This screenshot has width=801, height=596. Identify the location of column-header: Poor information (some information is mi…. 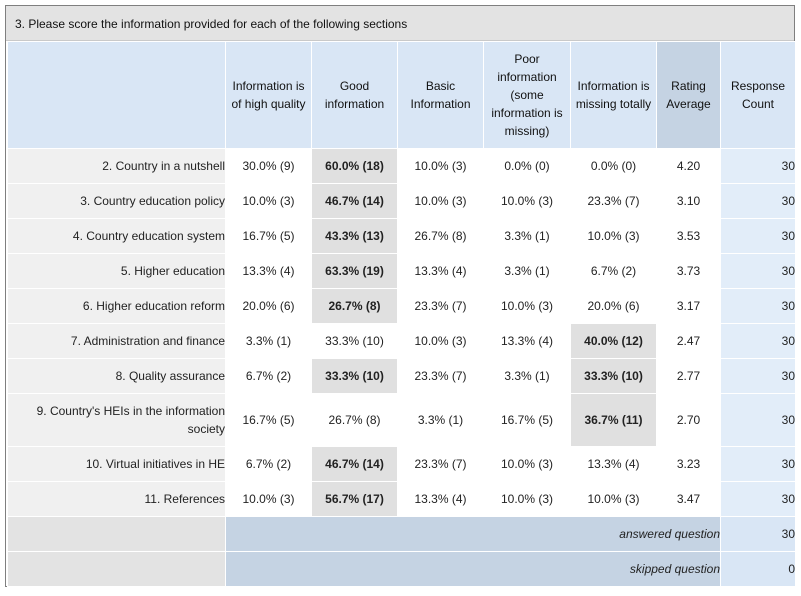
(527, 95).